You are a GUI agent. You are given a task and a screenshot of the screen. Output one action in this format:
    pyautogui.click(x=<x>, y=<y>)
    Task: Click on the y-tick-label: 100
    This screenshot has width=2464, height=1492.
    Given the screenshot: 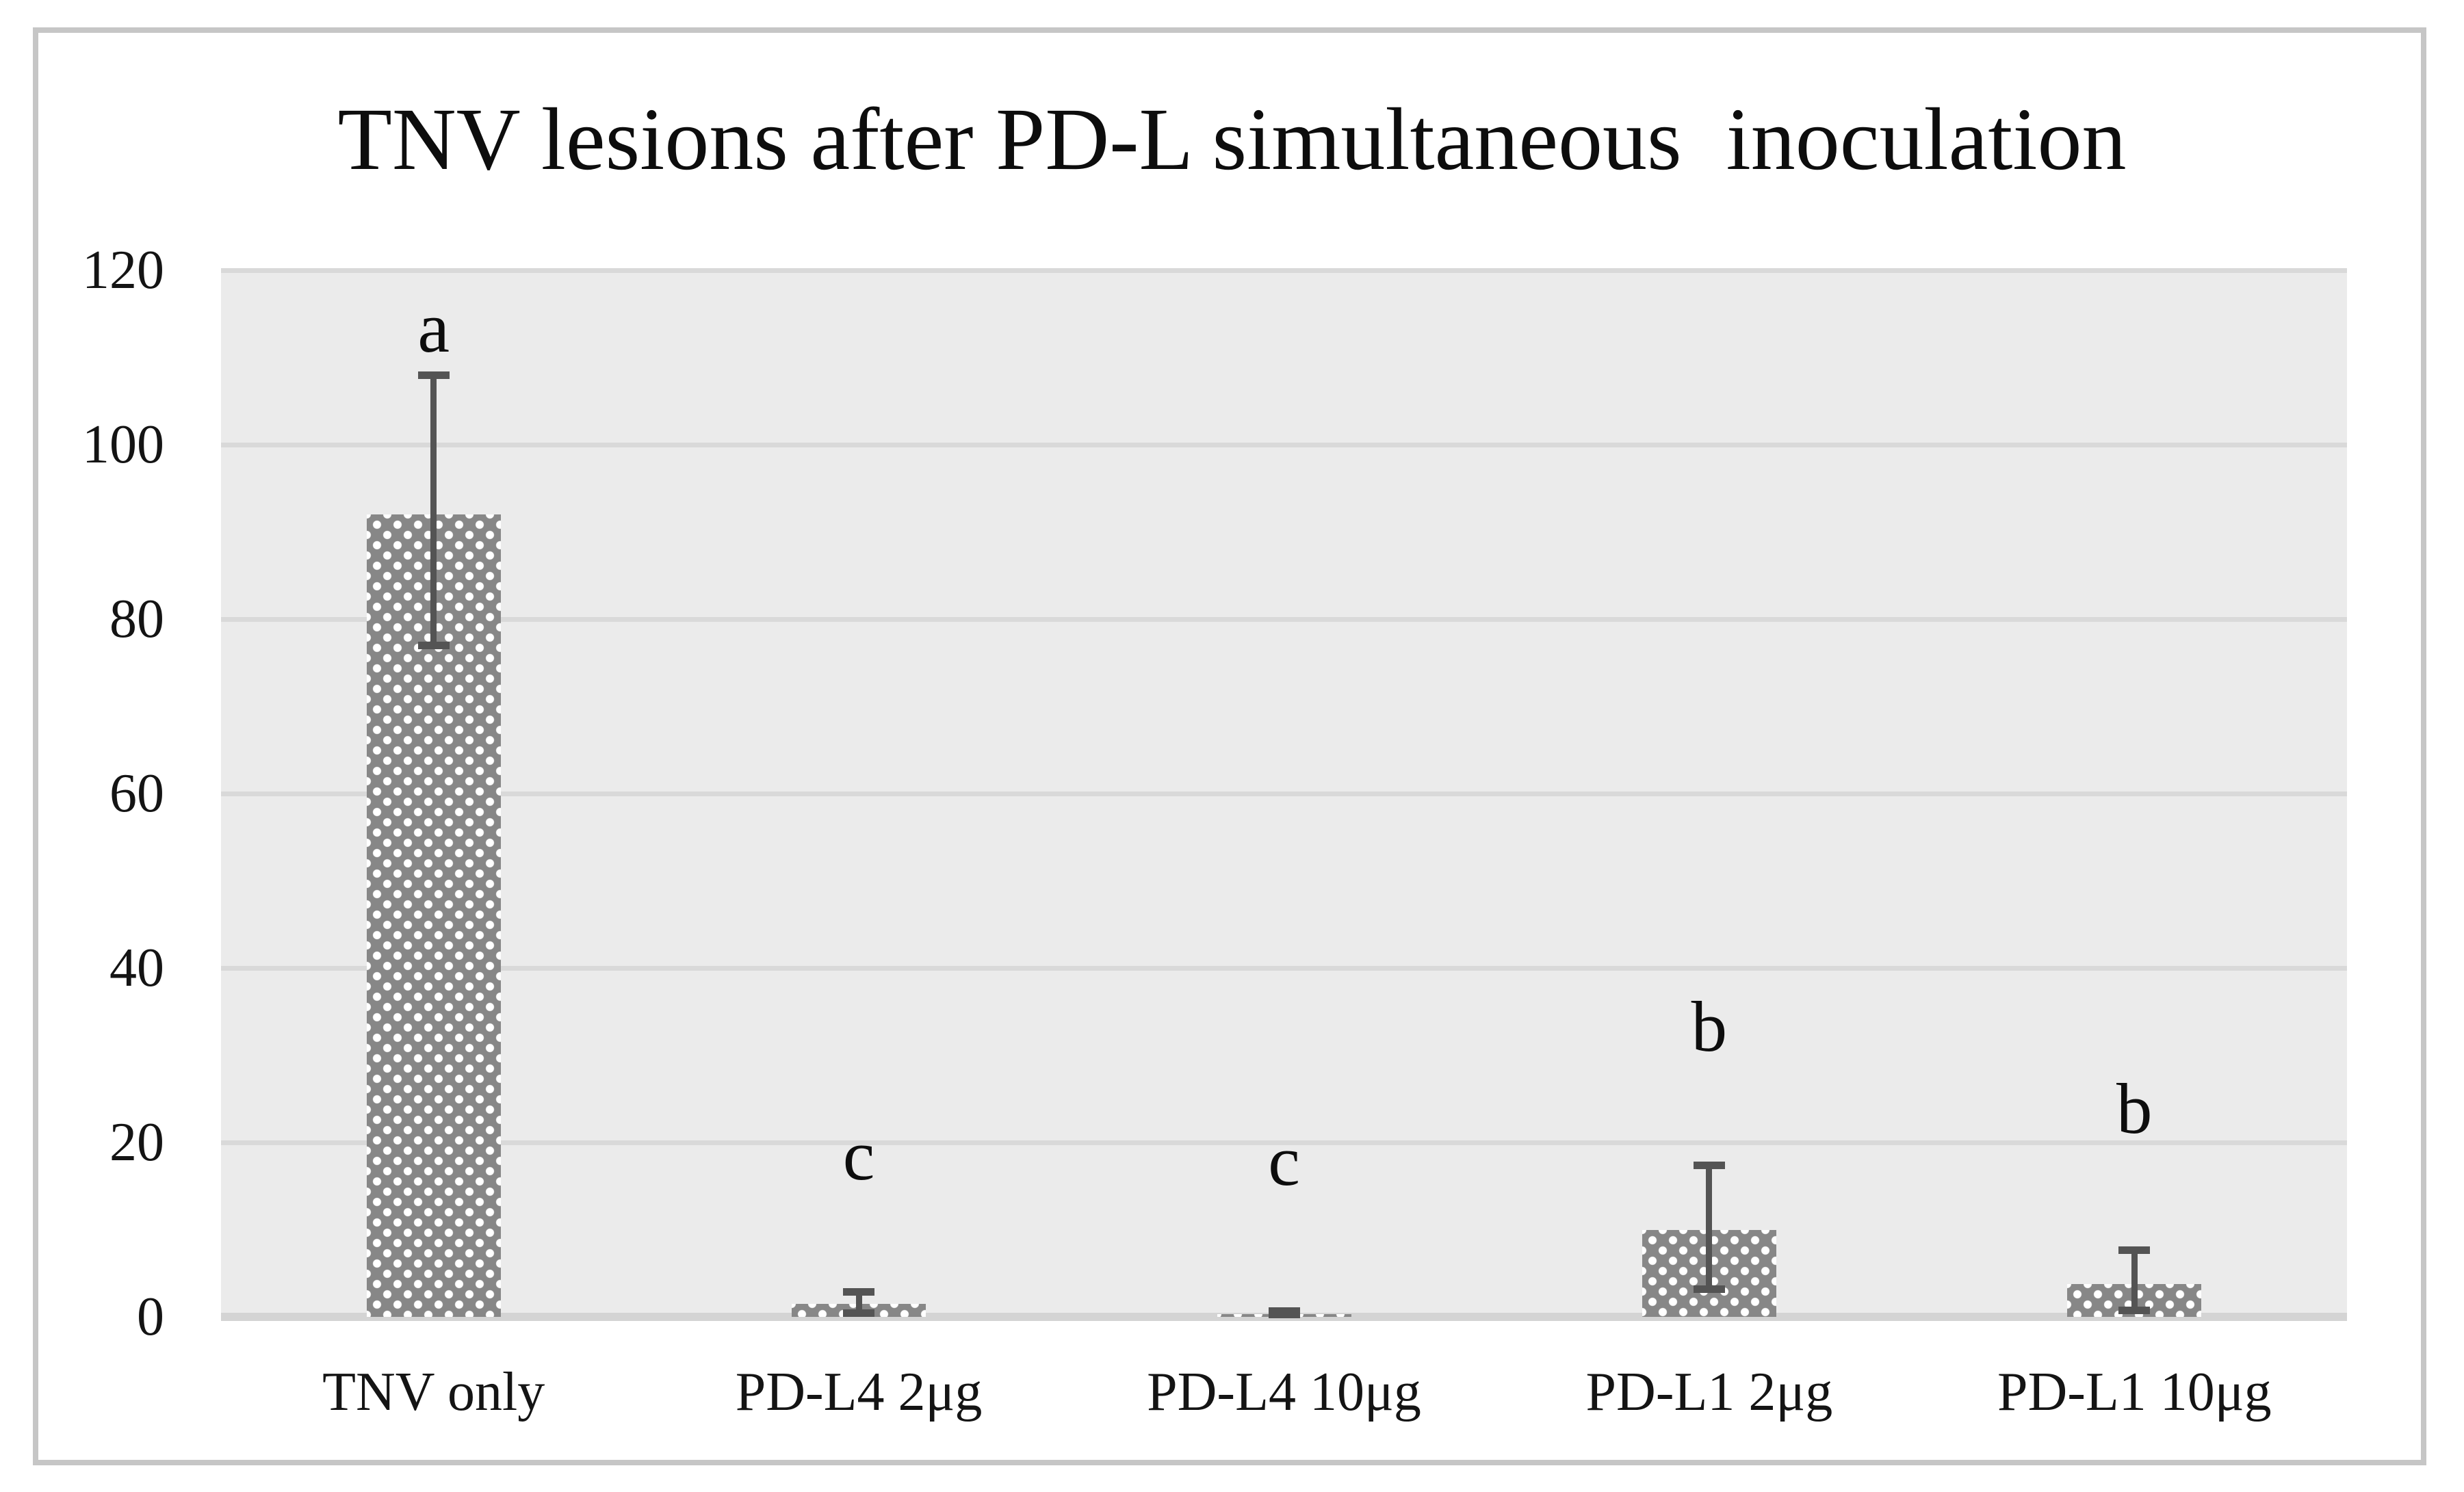 What is the action you would take?
    pyautogui.click(x=123, y=445)
    